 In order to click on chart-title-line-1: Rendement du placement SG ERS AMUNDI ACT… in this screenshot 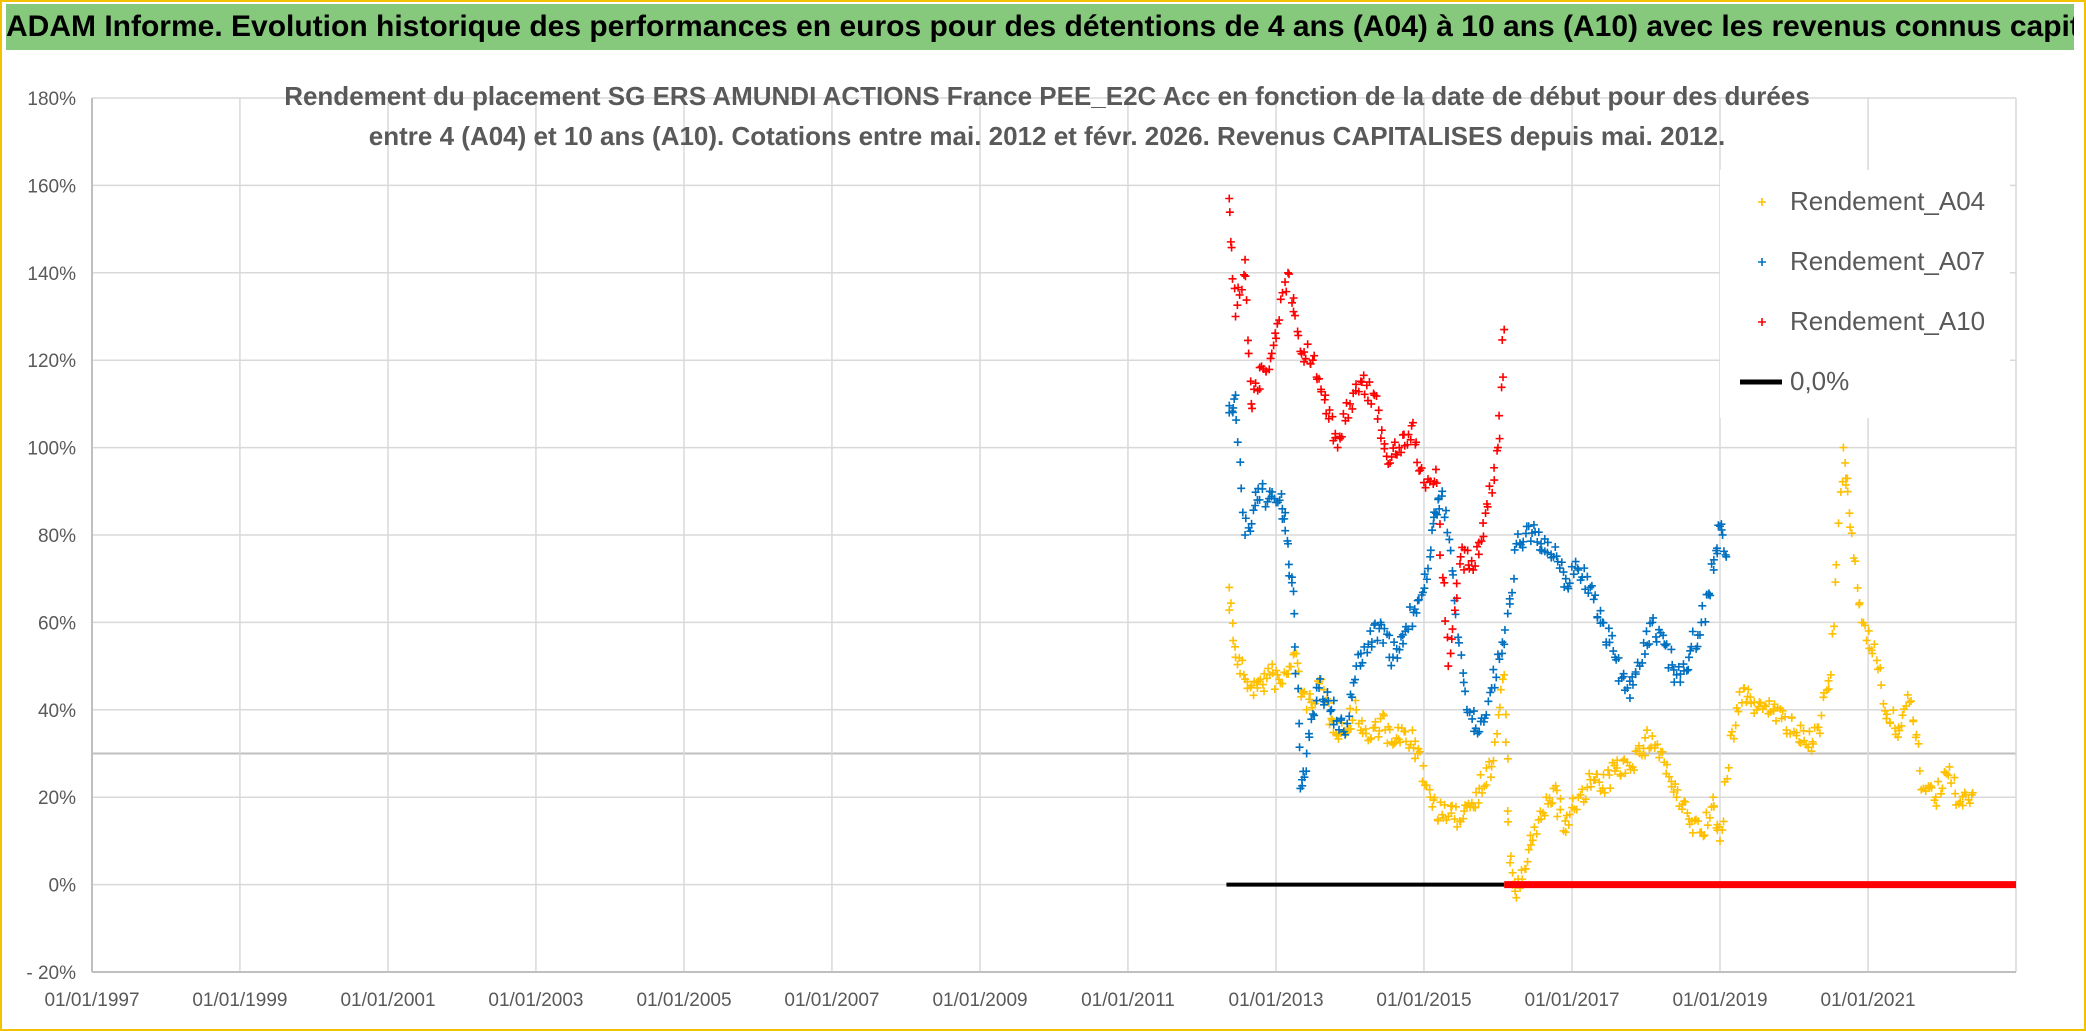, I will do `click(1047, 96)`.